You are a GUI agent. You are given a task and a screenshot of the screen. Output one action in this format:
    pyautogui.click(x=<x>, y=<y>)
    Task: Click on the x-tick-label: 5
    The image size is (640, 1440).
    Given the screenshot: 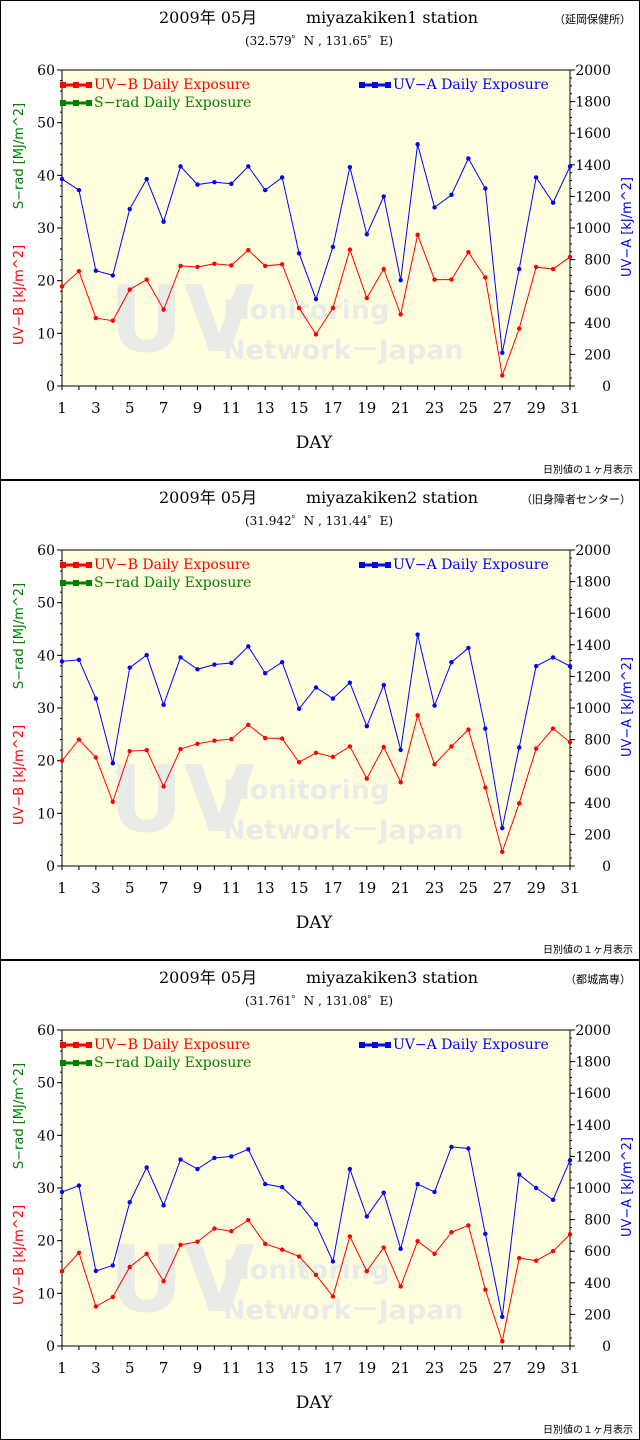 What is the action you would take?
    pyautogui.click(x=130, y=1368)
    